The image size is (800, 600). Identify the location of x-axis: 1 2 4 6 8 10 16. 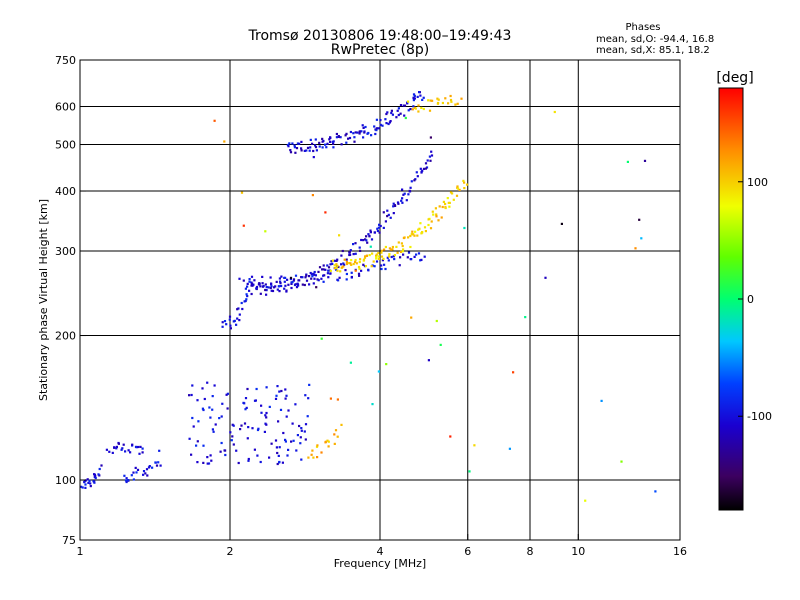
(382, 546).